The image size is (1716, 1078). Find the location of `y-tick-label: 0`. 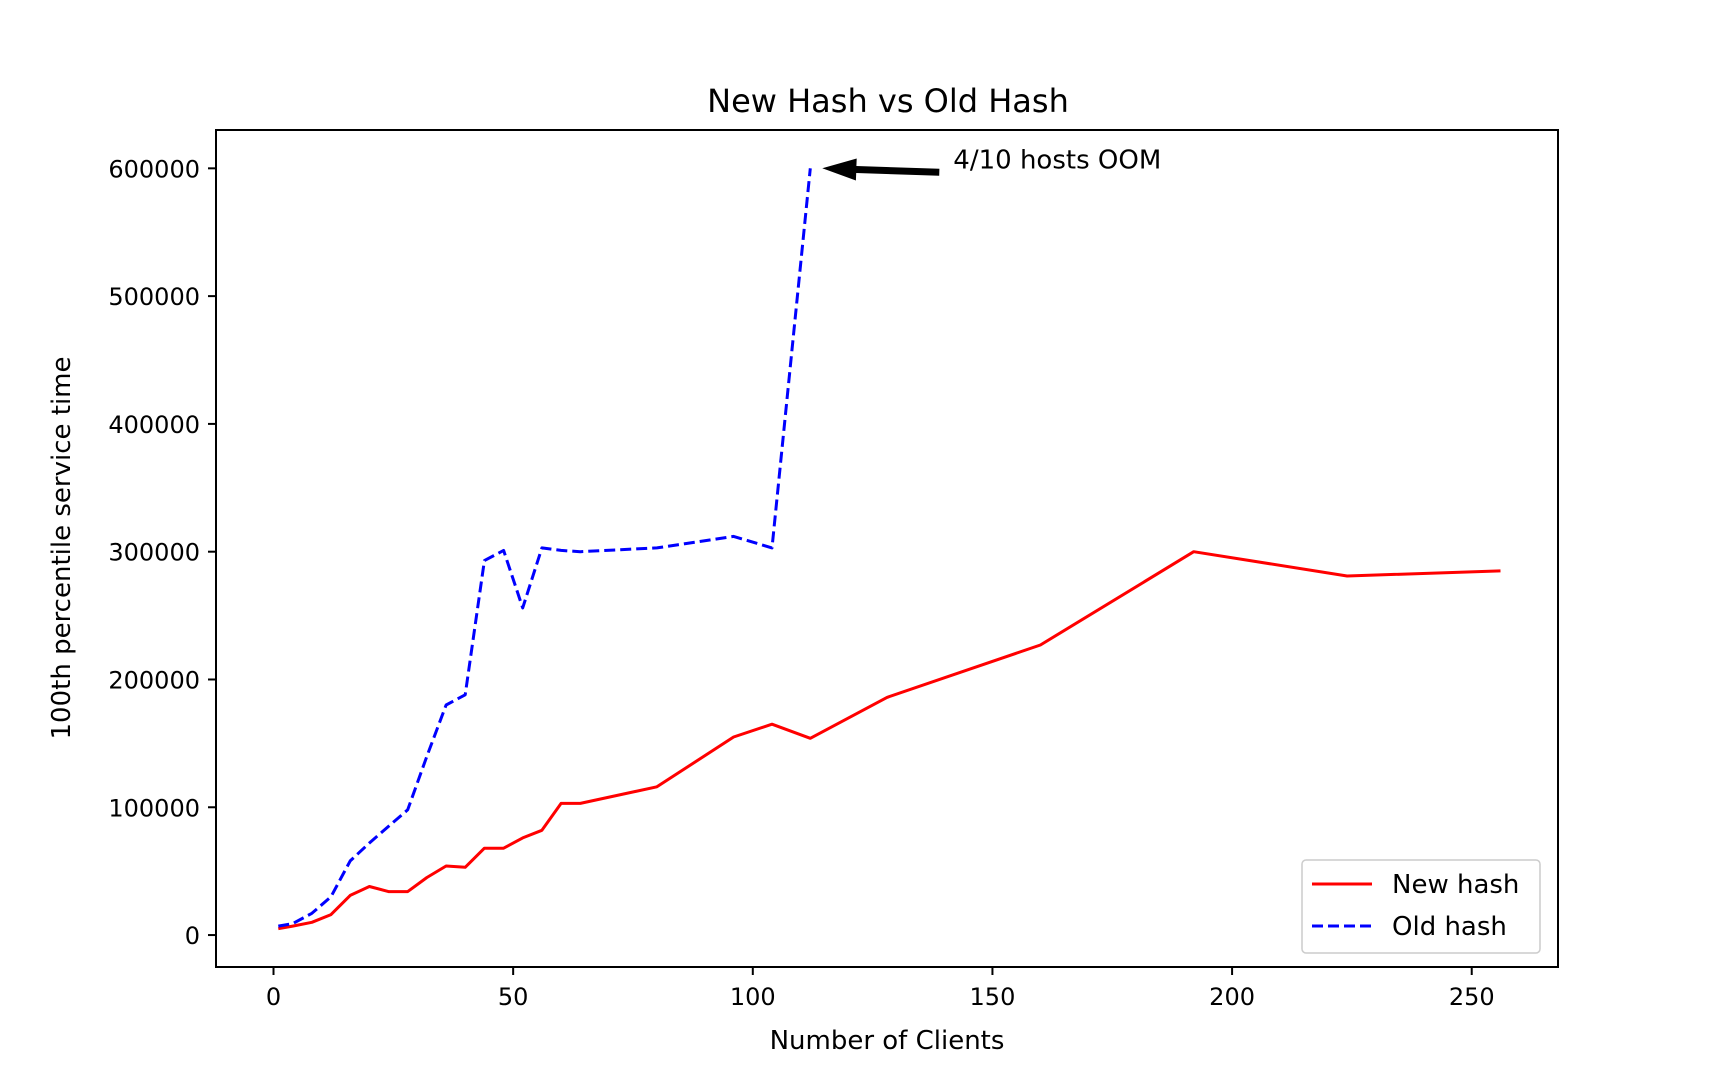

y-tick-label: 0 is located at coordinates (192, 936).